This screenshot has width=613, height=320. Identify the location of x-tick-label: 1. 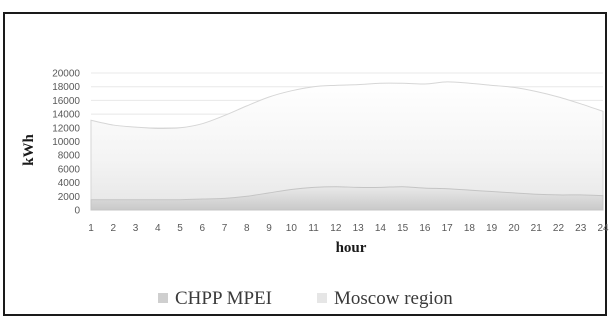
(91, 228).